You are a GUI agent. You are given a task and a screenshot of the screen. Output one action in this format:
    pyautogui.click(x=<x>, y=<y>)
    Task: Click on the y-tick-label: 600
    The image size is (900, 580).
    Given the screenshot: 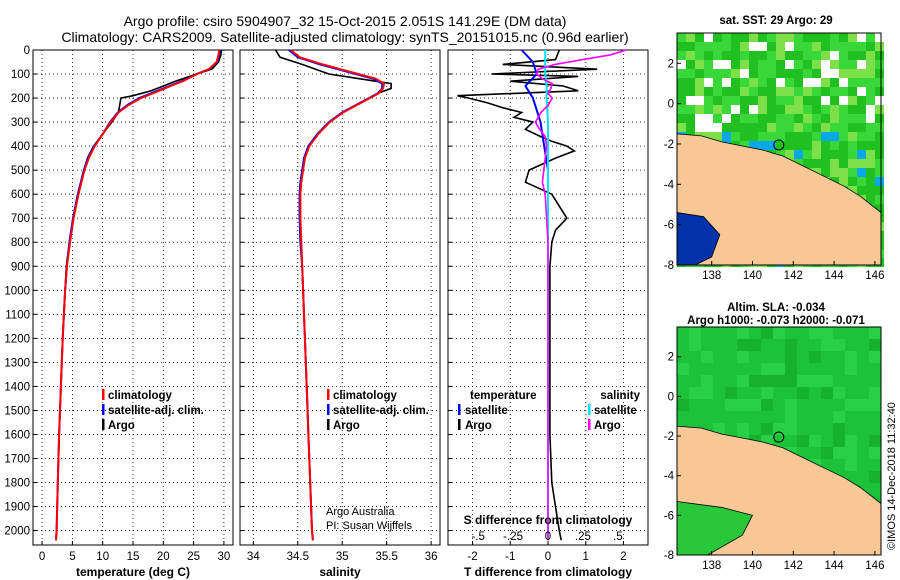 What is the action you would take?
    pyautogui.click(x=20, y=195)
    